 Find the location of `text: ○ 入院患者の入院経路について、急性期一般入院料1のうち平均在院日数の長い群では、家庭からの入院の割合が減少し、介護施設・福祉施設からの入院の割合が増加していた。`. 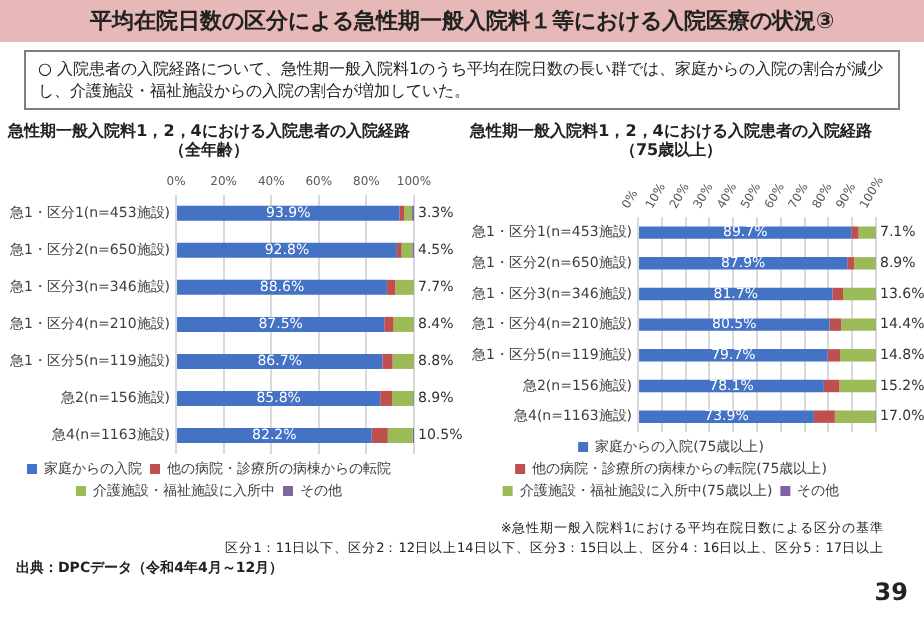

text: ○ 入院患者の入院経路について、急性期一般入院料1のうち平均在院日数の長い群では、家庭からの入院の割合が減少し、介護施設・福祉施設からの入院の割合が増加していた。 is located at coordinates (462, 80).